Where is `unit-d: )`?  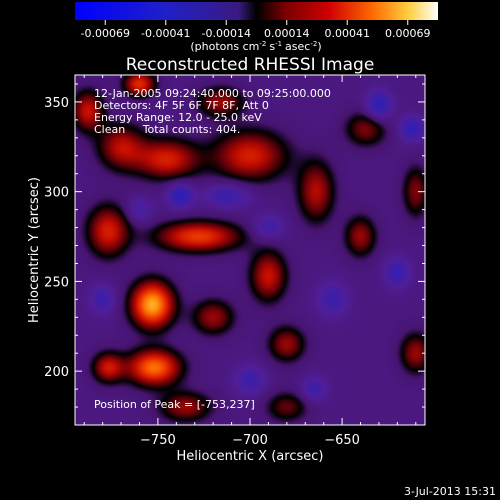 unit-d: ) is located at coordinates (319, 46).